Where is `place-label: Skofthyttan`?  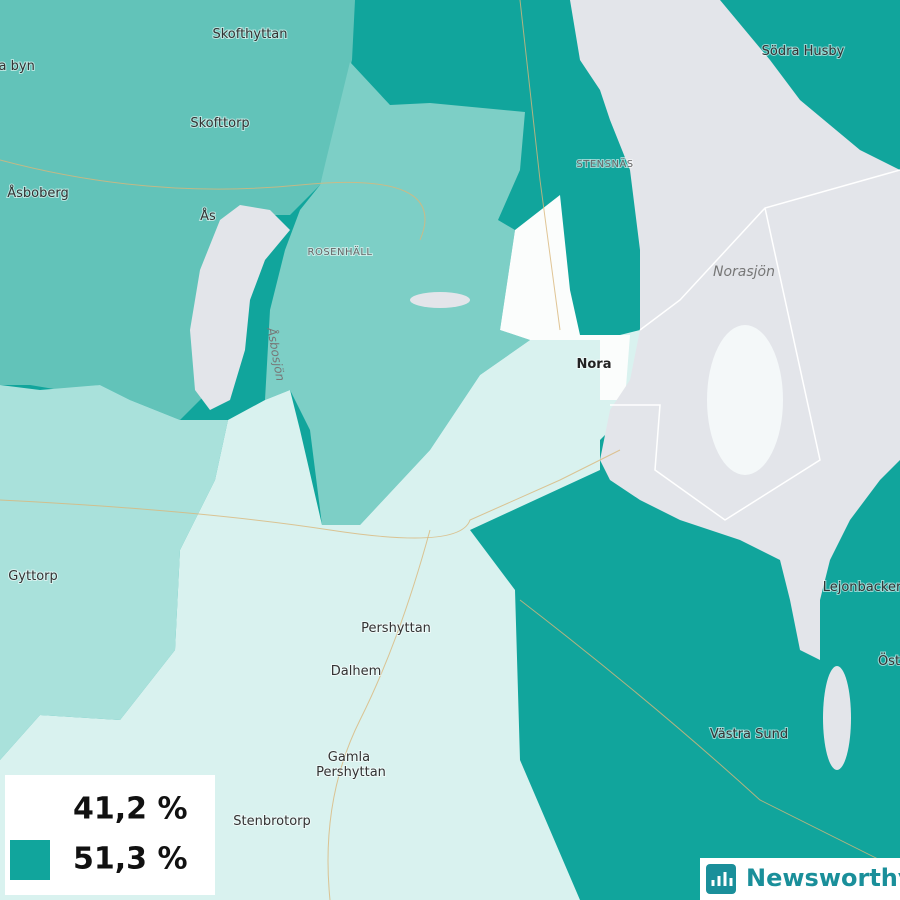
place-label: Skofthyttan is located at coordinates (249, 34).